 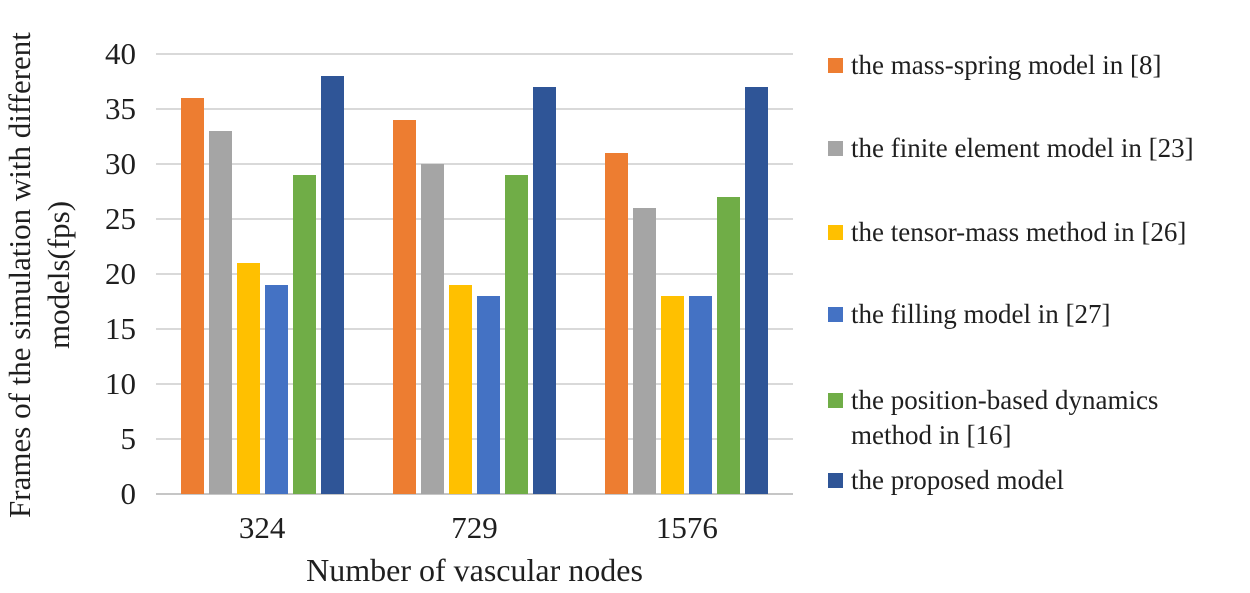 What do you see at coordinates (128, 438) in the screenshot?
I see `y-tick-label: 5` at bounding box center [128, 438].